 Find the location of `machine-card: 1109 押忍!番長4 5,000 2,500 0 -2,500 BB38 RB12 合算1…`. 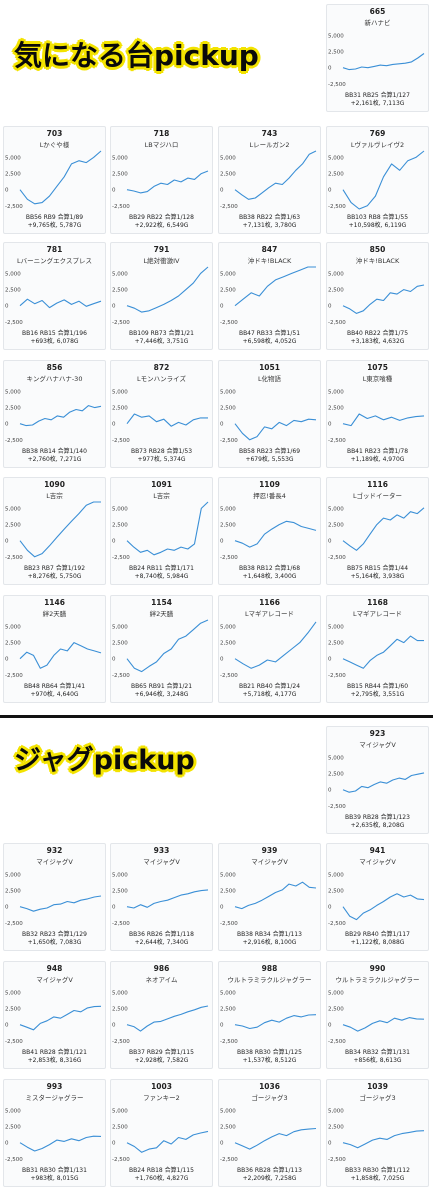

machine-card: 1109 押忍!番長4 5,000 2,500 0 -2,500 BB38 RB12 合算1… is located at coordinates (269, 531).